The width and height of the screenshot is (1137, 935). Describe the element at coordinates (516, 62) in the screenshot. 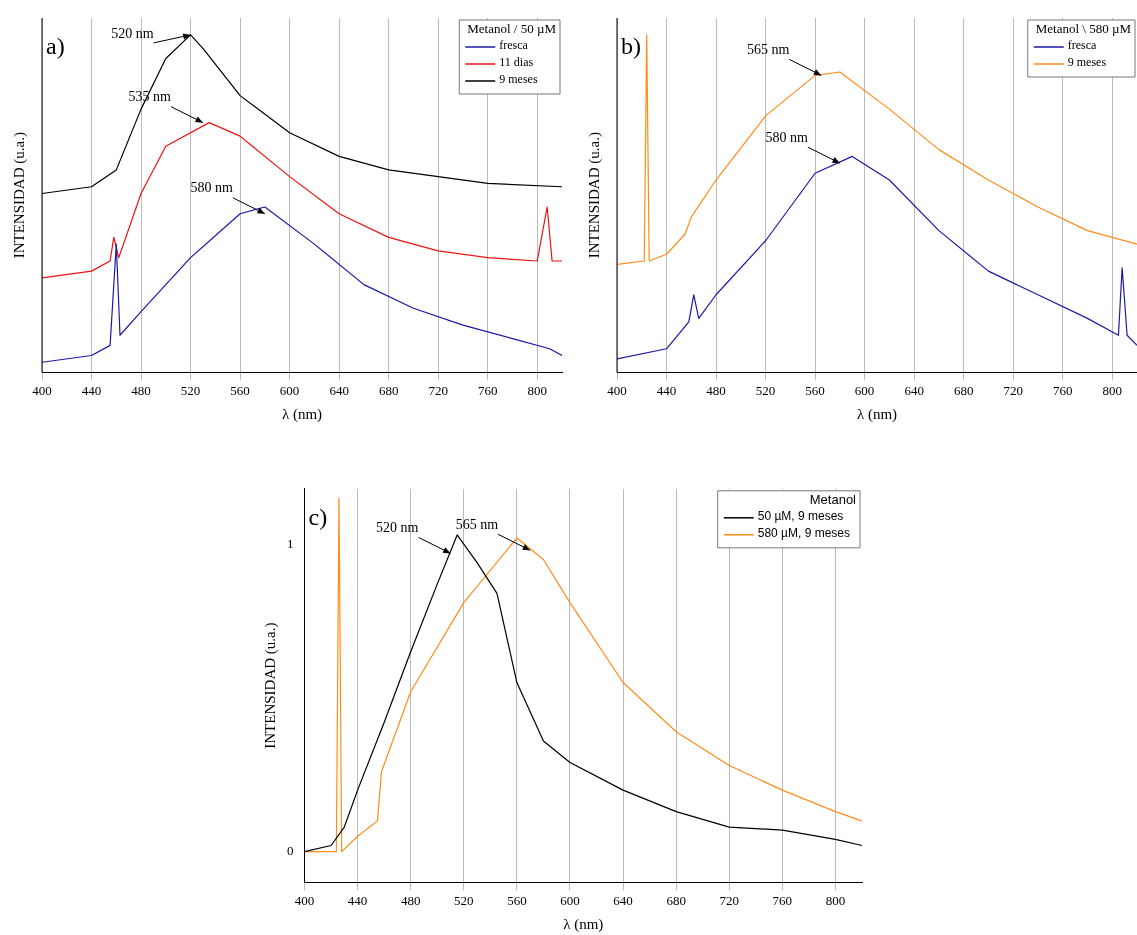

I see `legend-label: 11 dias` at that location.